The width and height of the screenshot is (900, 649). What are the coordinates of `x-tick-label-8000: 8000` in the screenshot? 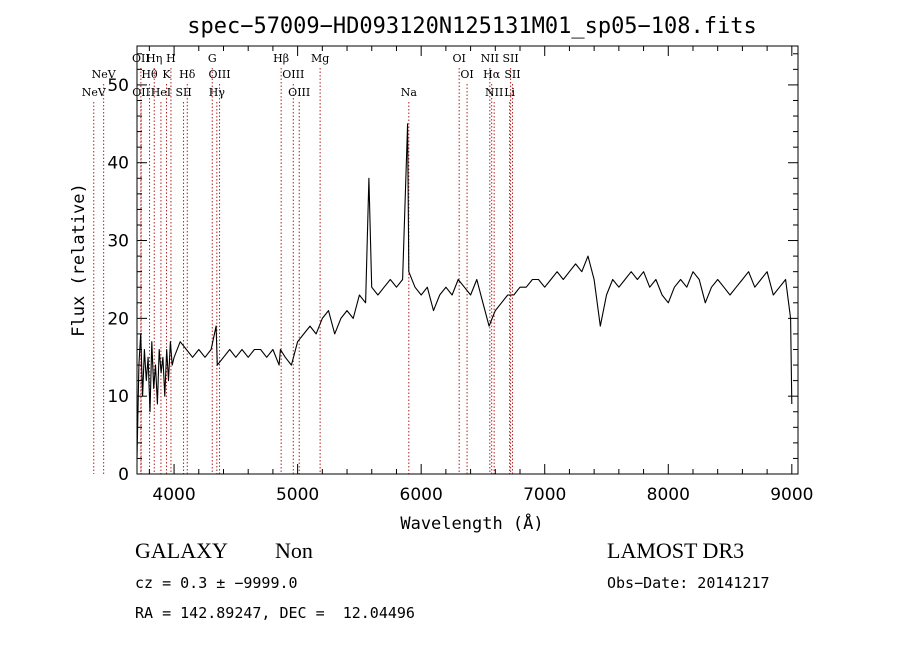 It's located at (668, 495).